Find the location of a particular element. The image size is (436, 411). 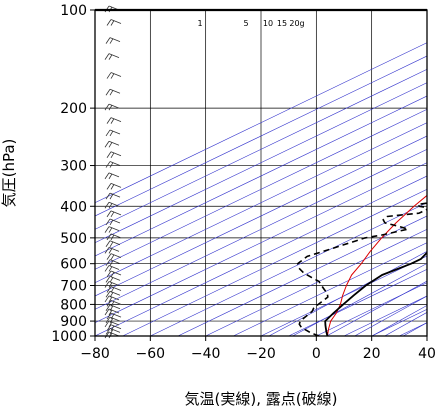

wind-barbs is located at coordinates (113, 172).